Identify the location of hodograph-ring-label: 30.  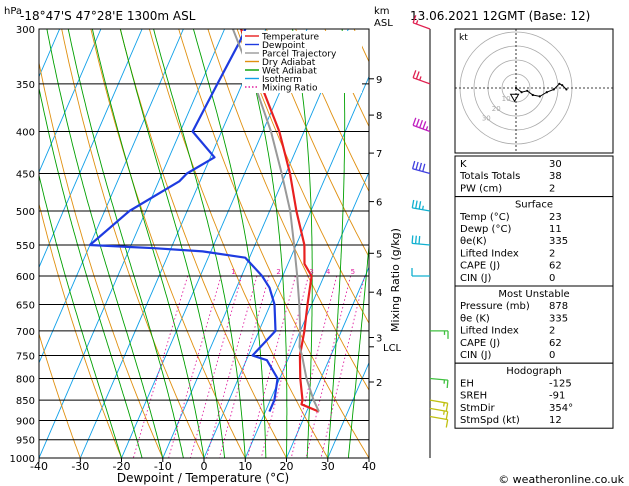
(486, 119).